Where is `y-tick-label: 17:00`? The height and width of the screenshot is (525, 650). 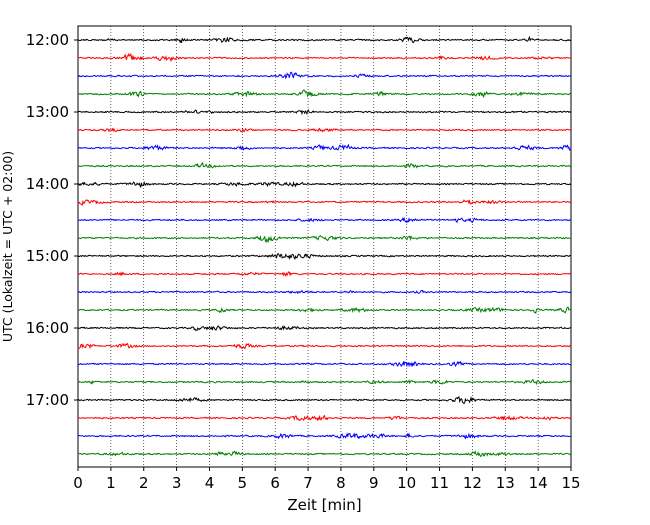 y-tick-label: 17:00 is located at coordinates (47, 400).